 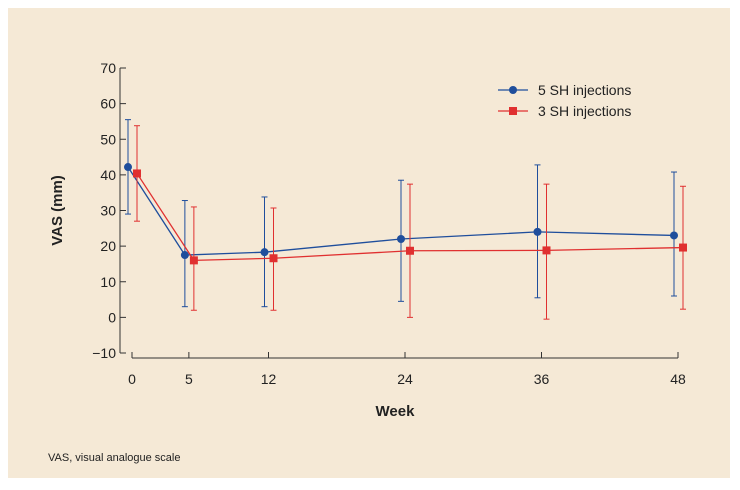 I want to click on y-tick-label: 20, so click(x=108, y=246).